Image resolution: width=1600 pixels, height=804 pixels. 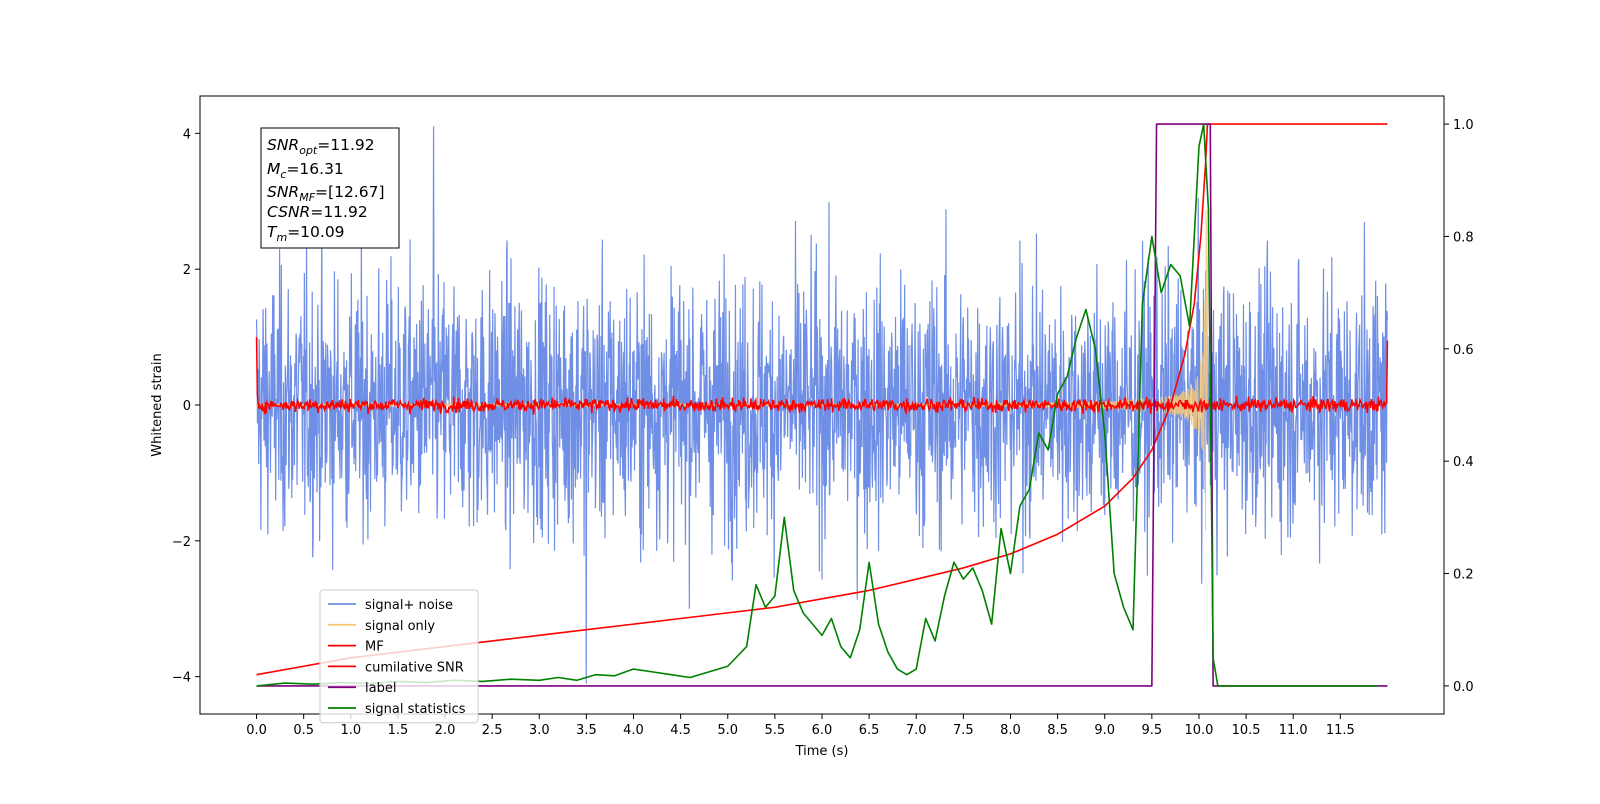 I want to click on x-tick-label: 11.0, so click(x=1293, y=730).